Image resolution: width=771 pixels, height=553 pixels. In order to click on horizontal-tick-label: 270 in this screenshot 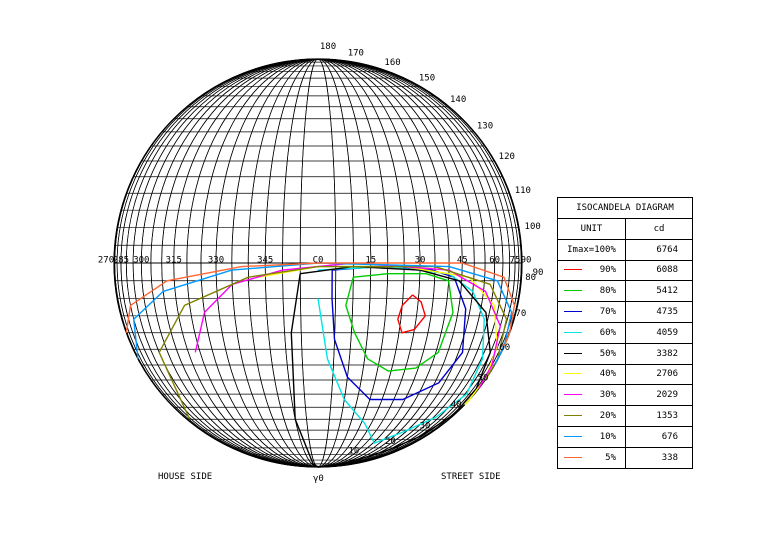, I will do `click(106, 261)`.